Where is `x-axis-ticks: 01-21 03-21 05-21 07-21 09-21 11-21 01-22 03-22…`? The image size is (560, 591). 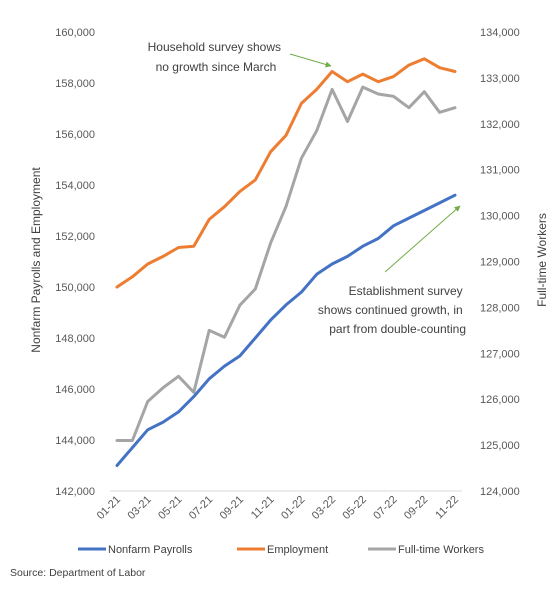 x-axis-ticks: 01-21 03-21 05-21 07-21 09-21 11-21 01-22 03-22… is located at coordinates (278, 508).